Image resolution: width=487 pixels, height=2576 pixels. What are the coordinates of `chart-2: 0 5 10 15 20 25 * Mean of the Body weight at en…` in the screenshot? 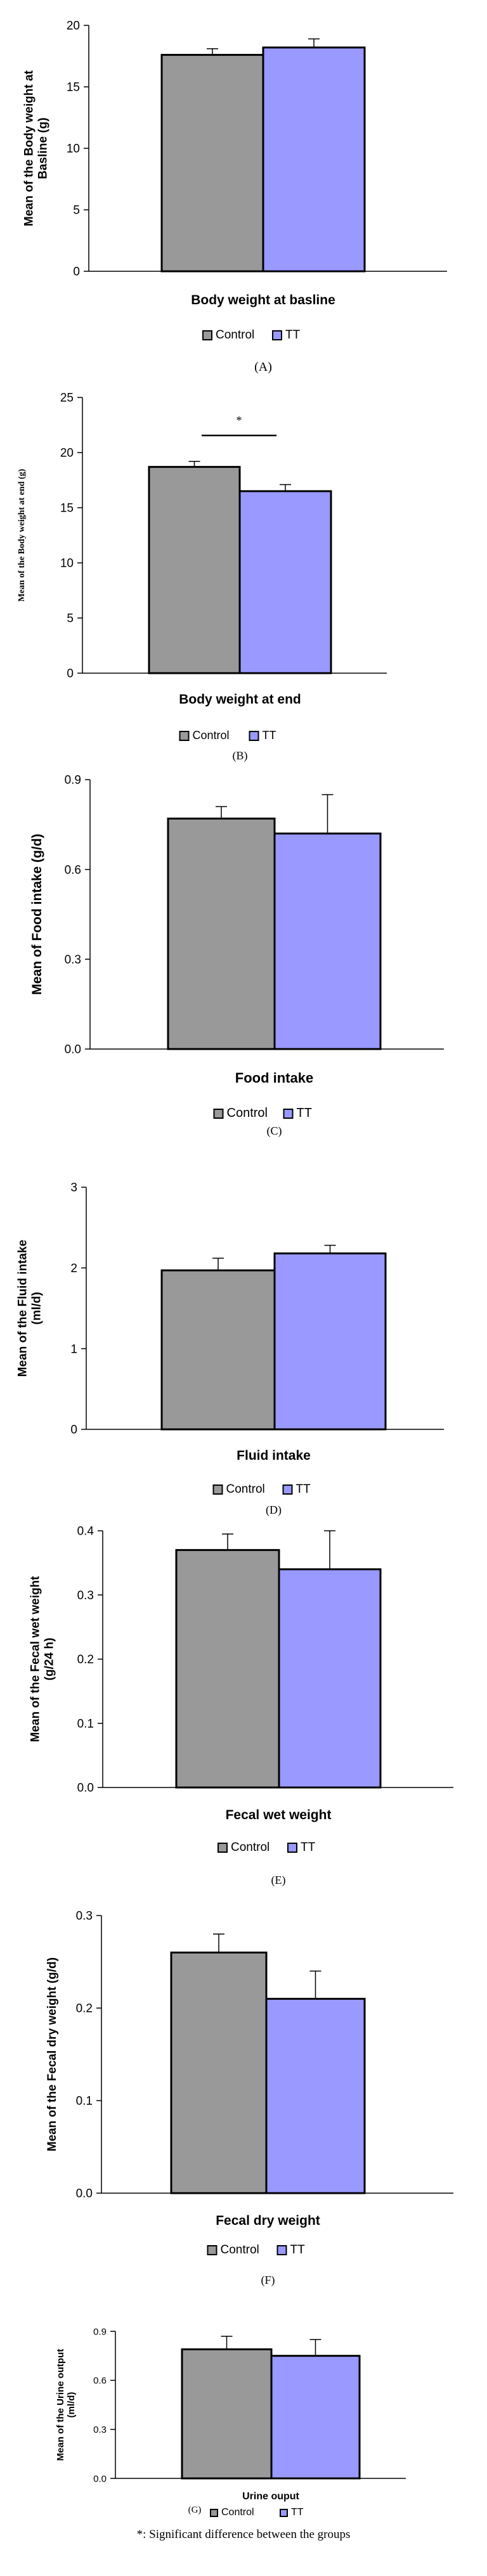 It's located at (202, 577).